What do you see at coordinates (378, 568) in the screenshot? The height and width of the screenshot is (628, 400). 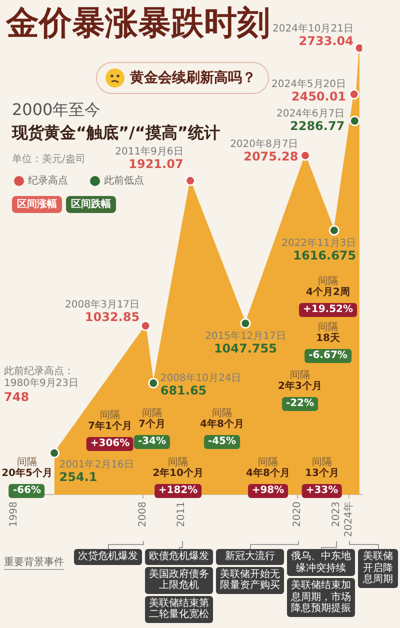 I see `text-box: 美联储开启降息周期` at bounding box center [378, 568].